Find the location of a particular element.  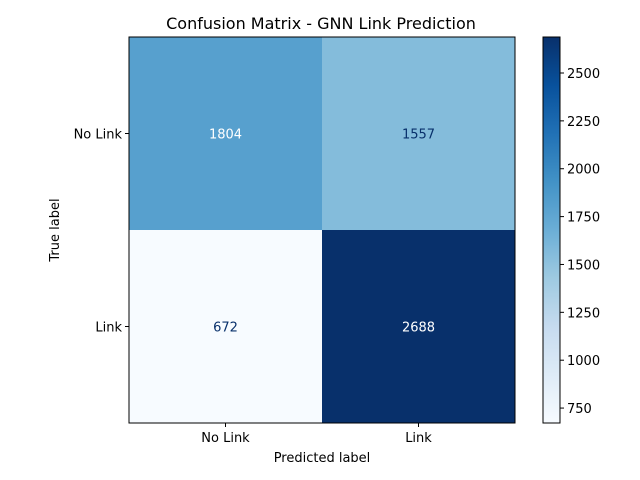

colorbar-tick-label: 1000 is located at coordinates (583, 361).